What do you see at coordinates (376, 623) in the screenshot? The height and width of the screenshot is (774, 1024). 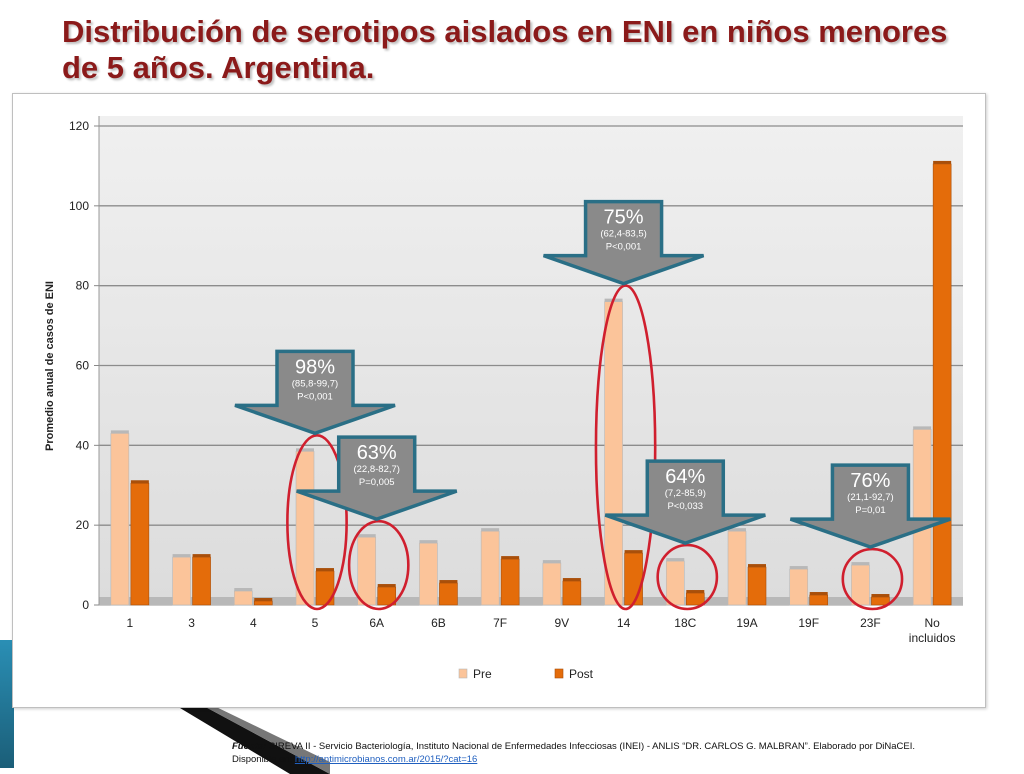 I see `x-tick-label: 6A` at bounding box center [376, 623].